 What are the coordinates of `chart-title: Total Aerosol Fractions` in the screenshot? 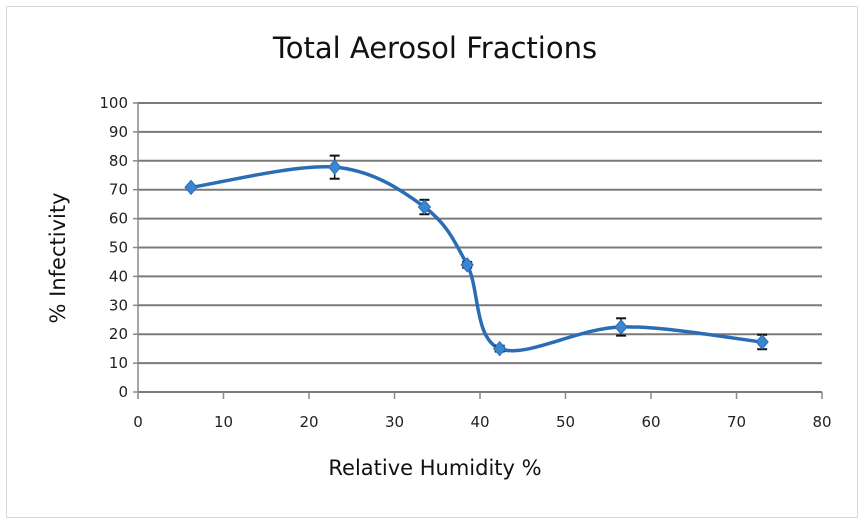 It's located at (434, 48).